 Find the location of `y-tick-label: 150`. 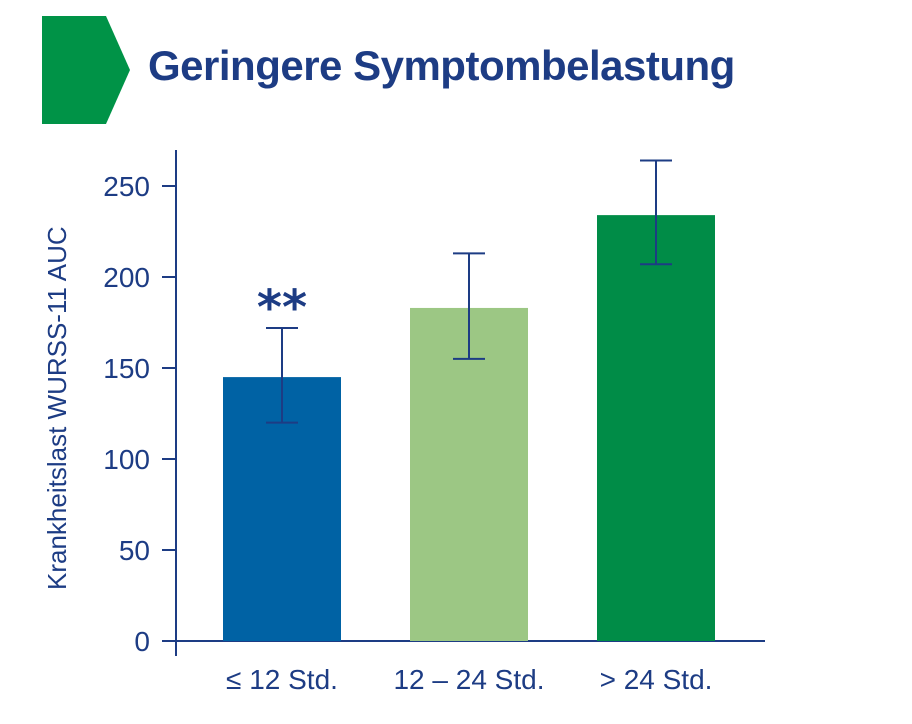

y-tick-label: 150 is located at coordinates (126, 368).